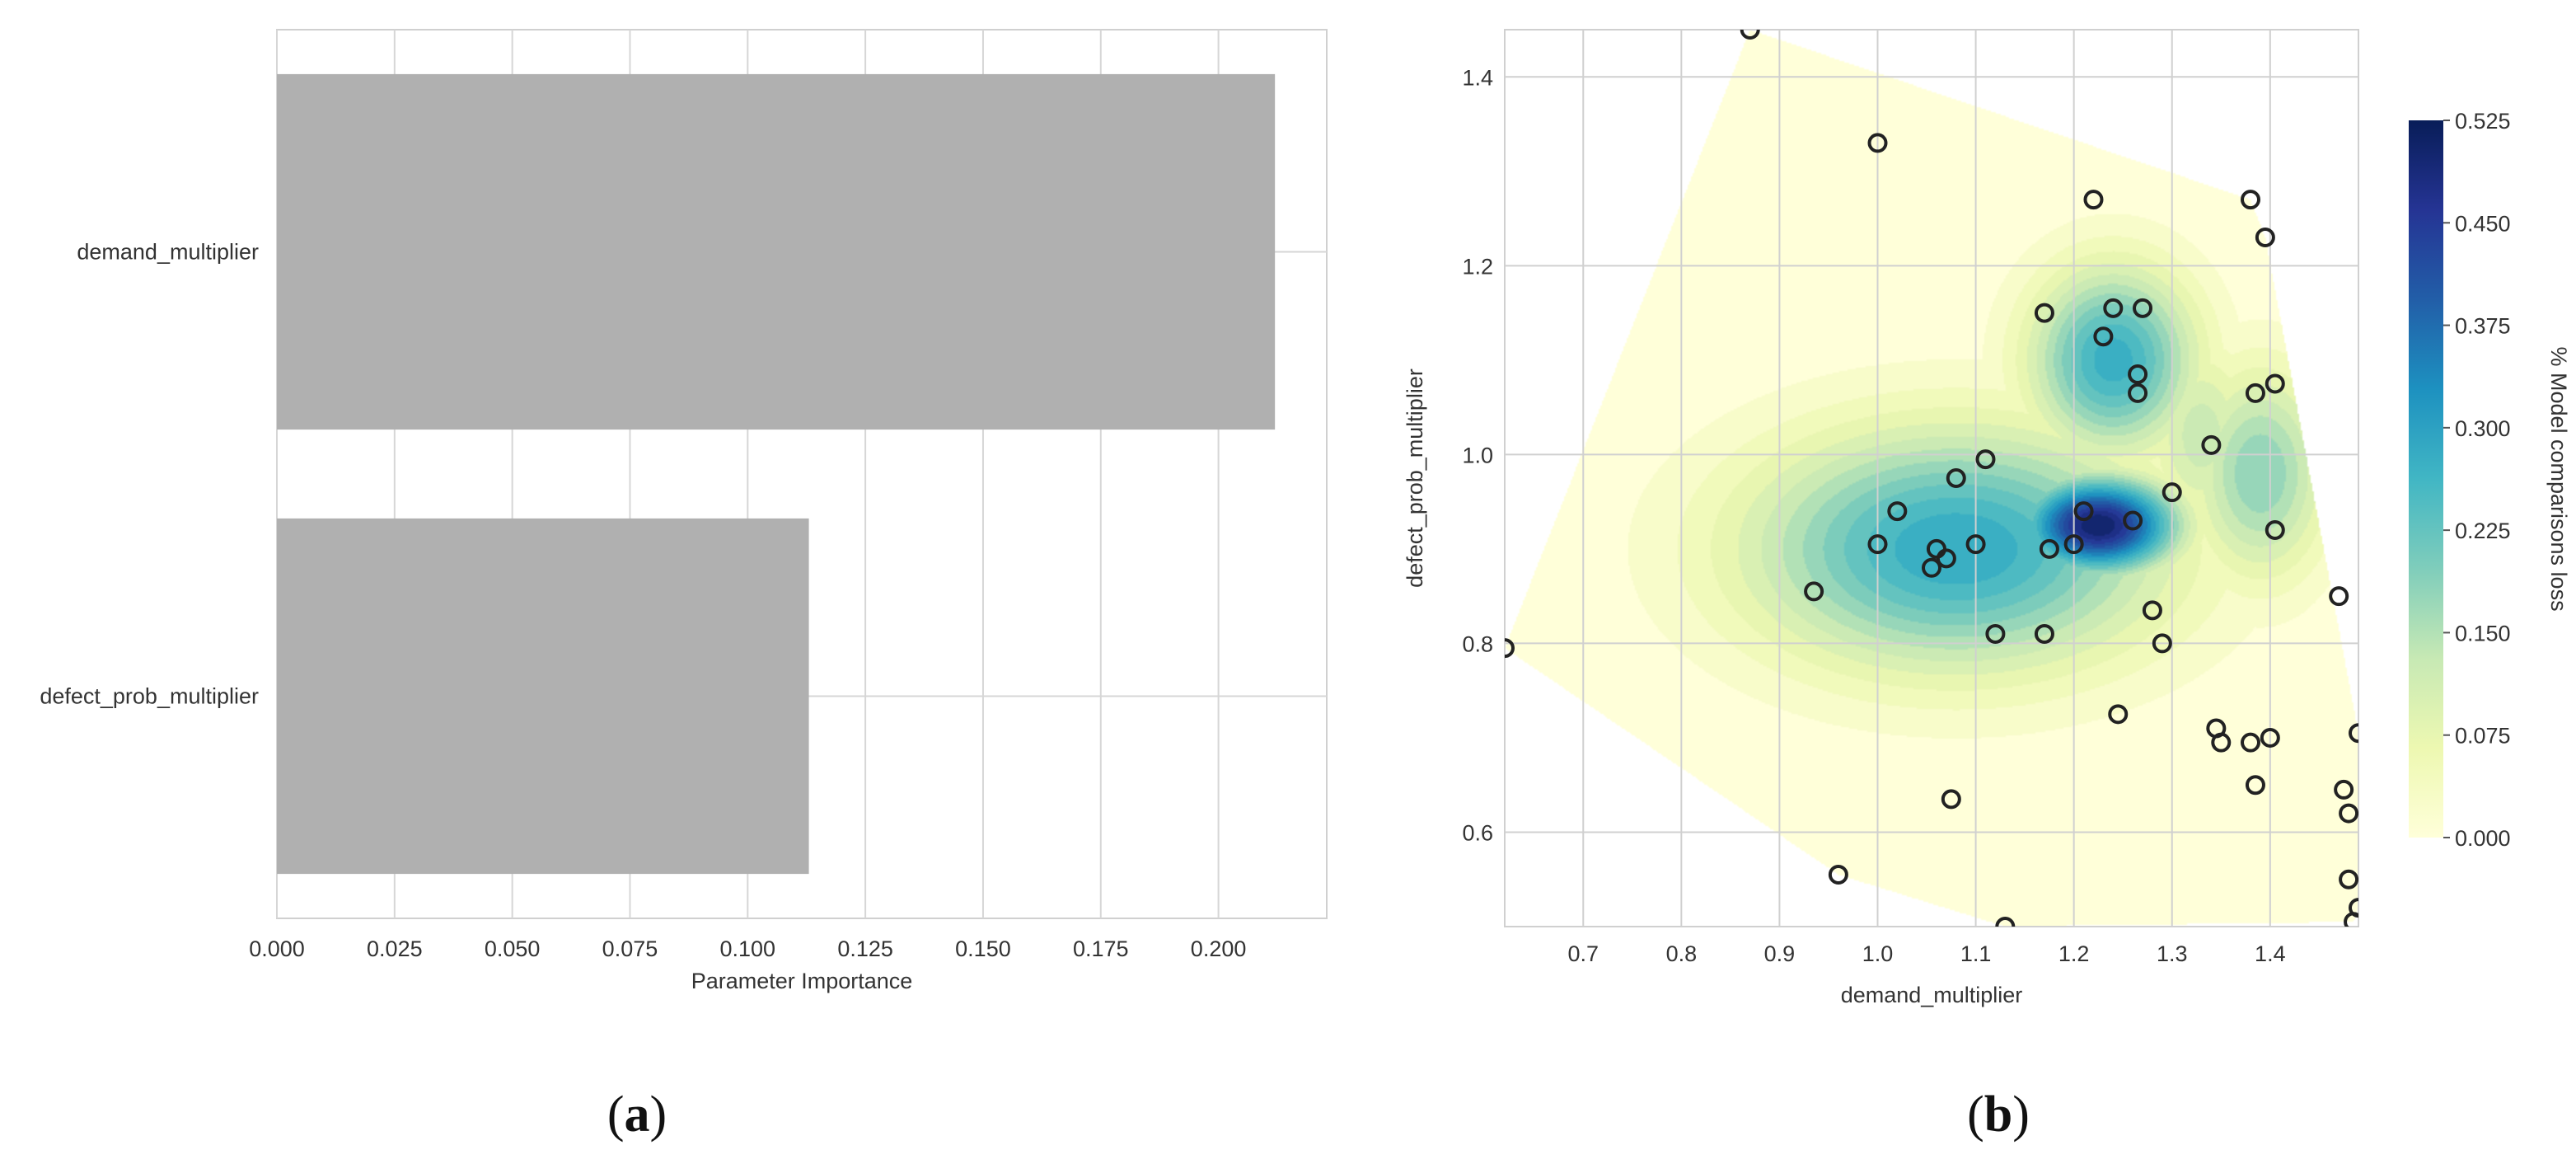 The width and height of the screenshot is (2576, 1150). I want to click on colorbar-tick-label: 0.525, so click(2483, 122).